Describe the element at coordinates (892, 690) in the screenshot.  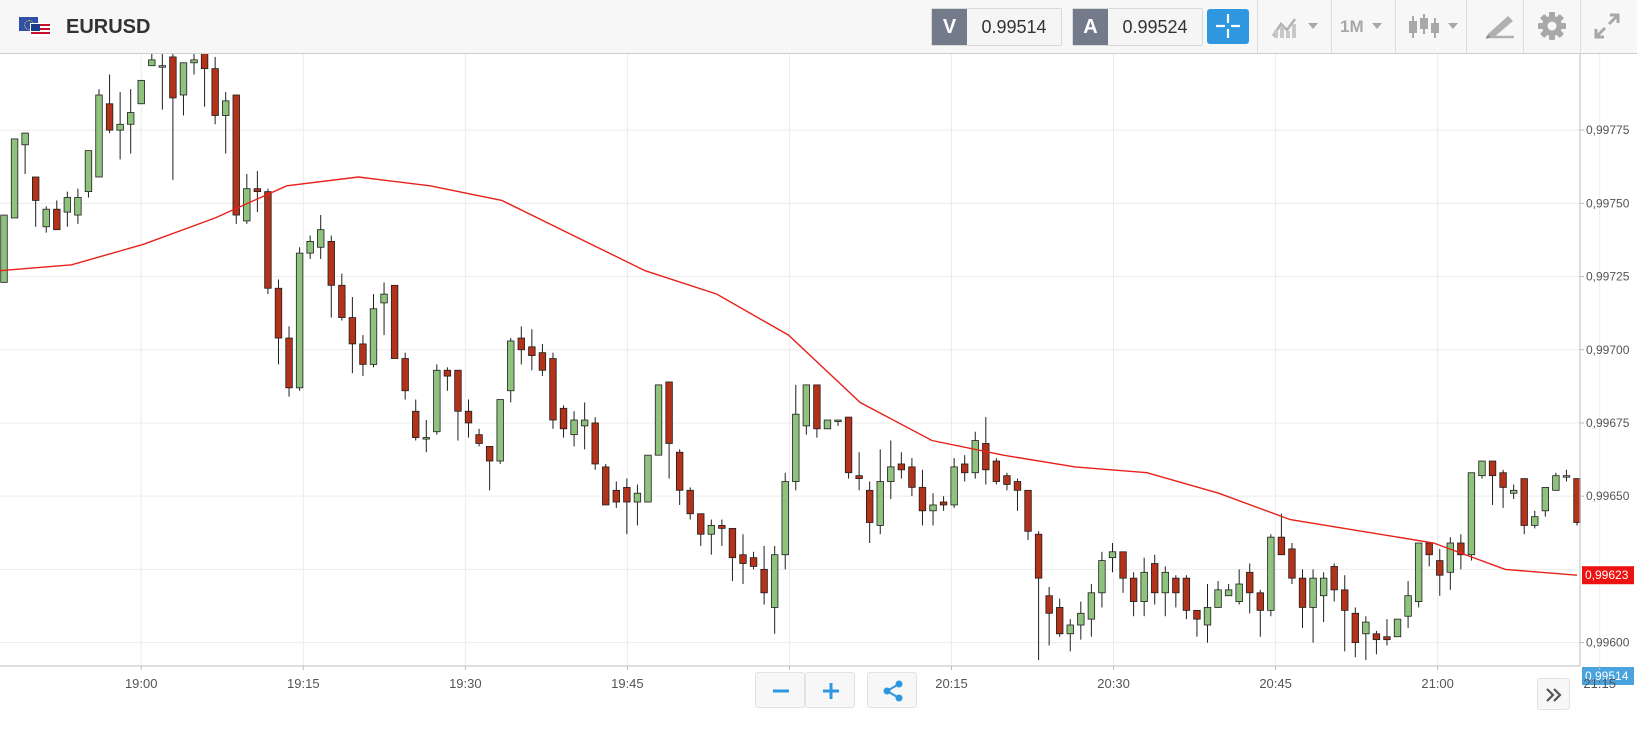
I see `share-button` at that location.